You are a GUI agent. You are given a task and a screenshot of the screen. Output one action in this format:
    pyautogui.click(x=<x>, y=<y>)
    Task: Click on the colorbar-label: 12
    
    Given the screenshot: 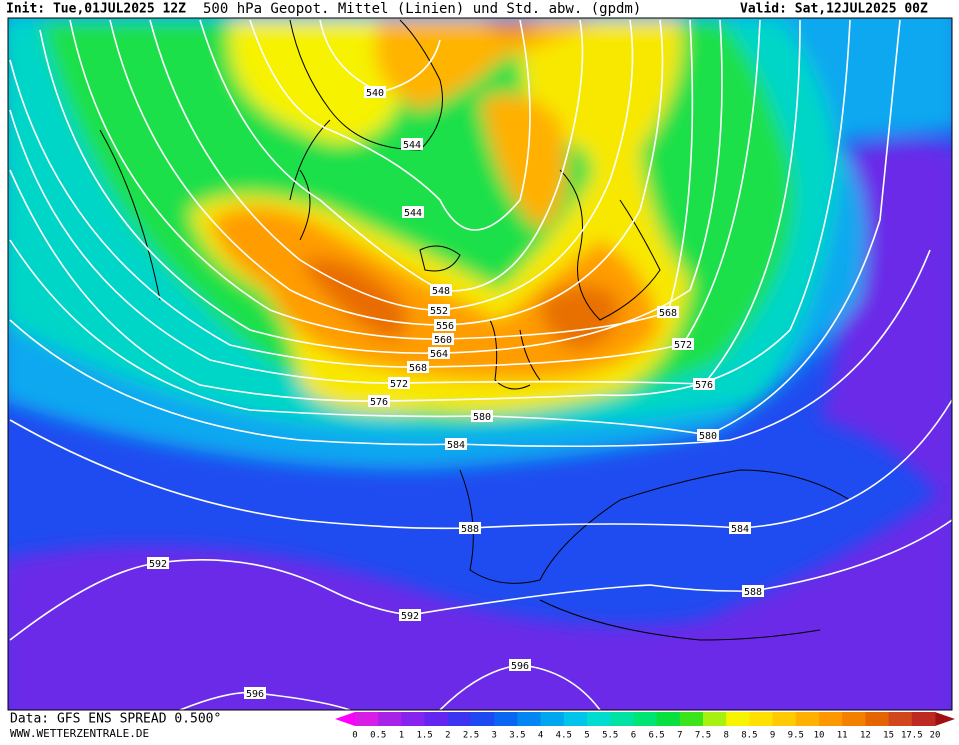 What is the action you would take?
    pyautogui.click(x=865, y=736)
    